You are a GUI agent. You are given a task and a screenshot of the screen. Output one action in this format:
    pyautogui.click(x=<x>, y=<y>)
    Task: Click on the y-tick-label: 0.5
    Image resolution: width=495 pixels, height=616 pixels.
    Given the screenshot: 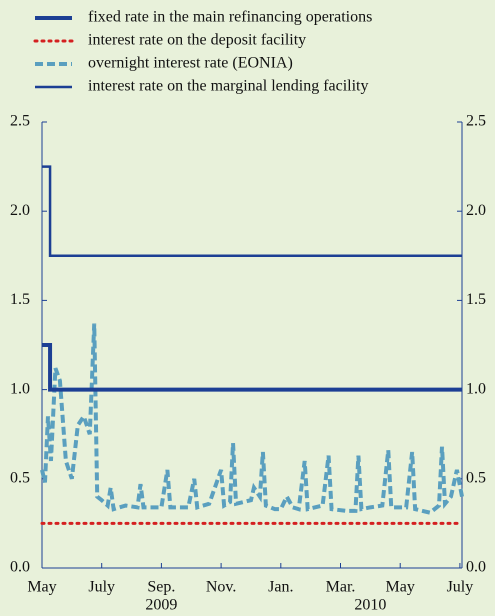 What is the action you would take?
    pyautogui.click(x=20, y=477)
    